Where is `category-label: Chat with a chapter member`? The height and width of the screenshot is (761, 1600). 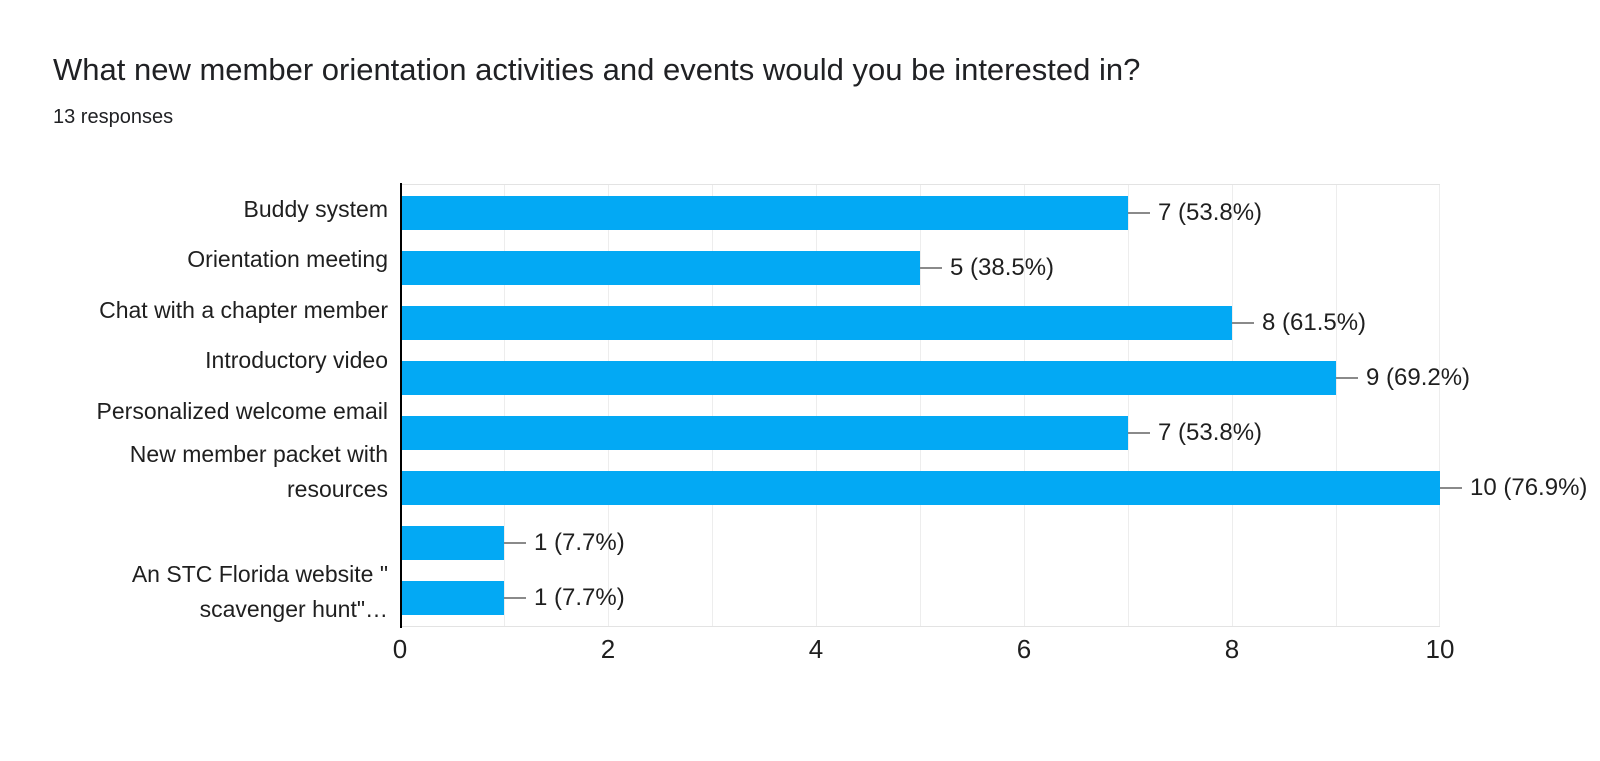 category-label: Chat with a chapter member is located at coordinates (243, 309).